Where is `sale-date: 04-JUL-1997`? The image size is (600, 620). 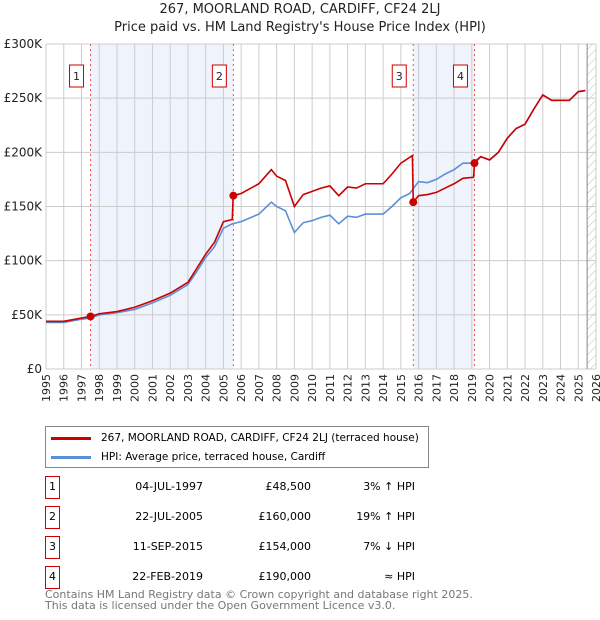
sale-date: 04-JUL-1997 is located at coordinates (169, 486).